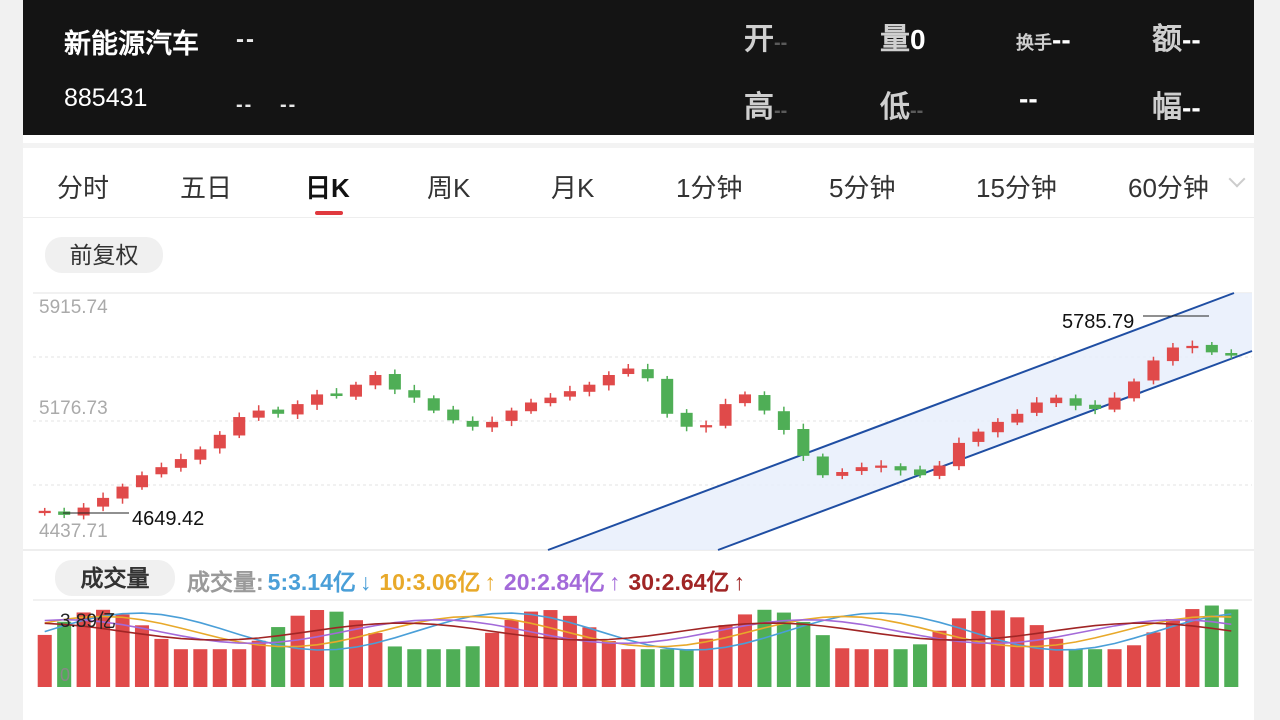 Image resolution: width=1280 pixels, height=720 pixels. What do you see at coordinates (329, 213) in the screenshot?
I see `active-tab-indicator` at bounding box center [329, 213].